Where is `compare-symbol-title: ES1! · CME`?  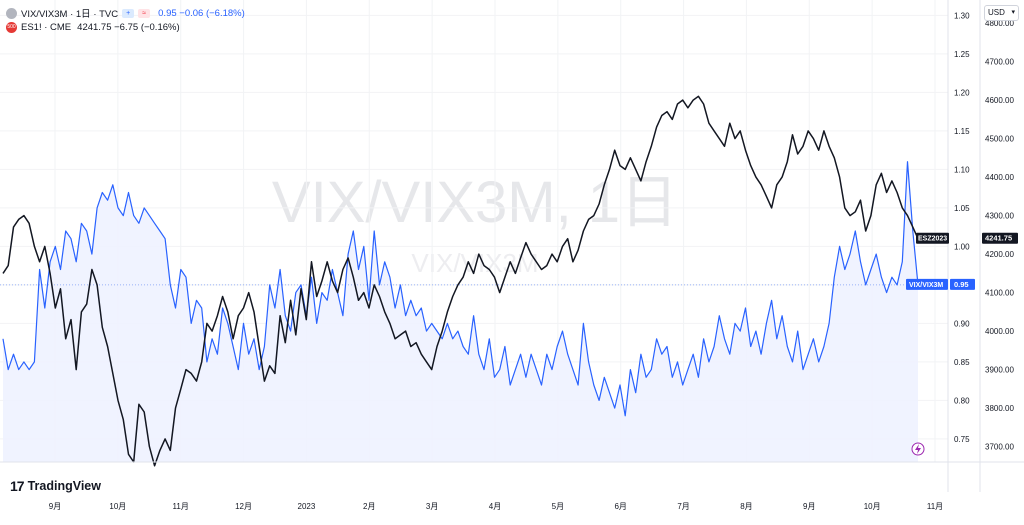 compare-symbol-title: ES1! · CME is located at coordinates (46, 27).